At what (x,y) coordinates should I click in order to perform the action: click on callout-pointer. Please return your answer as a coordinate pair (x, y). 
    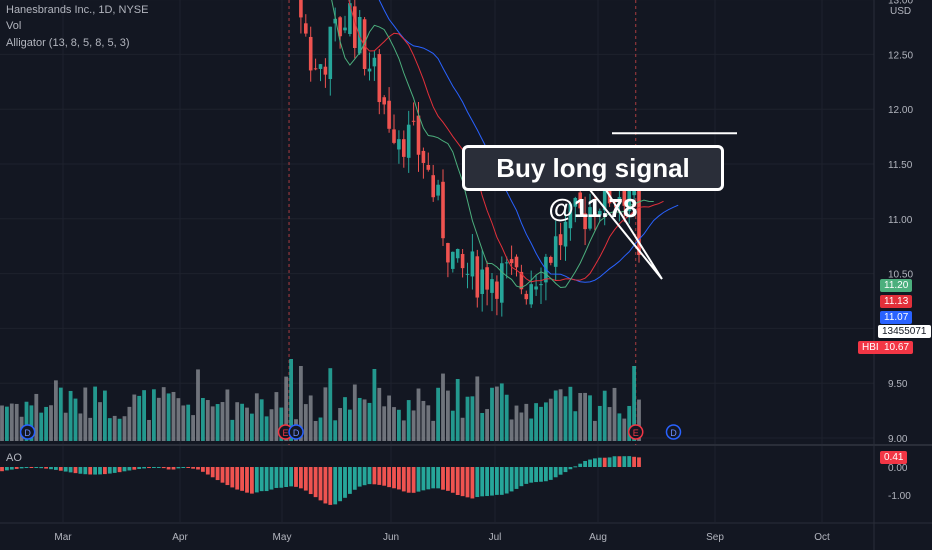
    Looking at the image, I should click on (626, 234).